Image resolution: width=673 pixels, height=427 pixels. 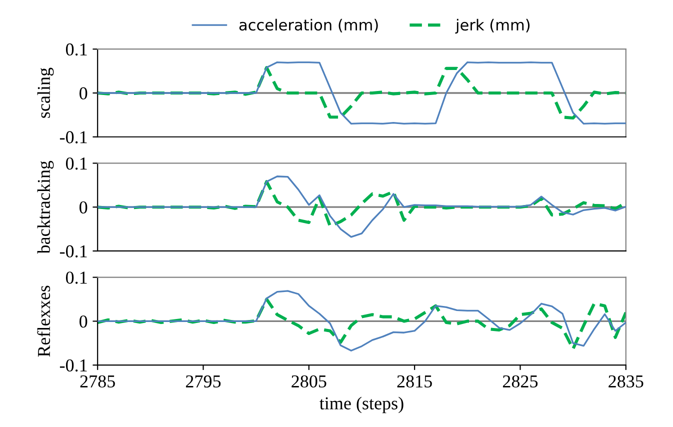 I want to click on y-axis-title: backtracking, so click(x=45, y=207).